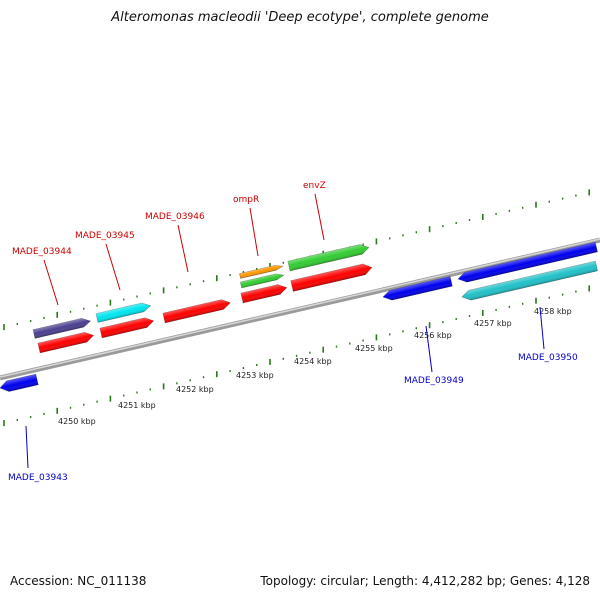 This screenshot has height=600, width=600. I want to click on kbp-label: 4250 kbp, so click(77, 421).